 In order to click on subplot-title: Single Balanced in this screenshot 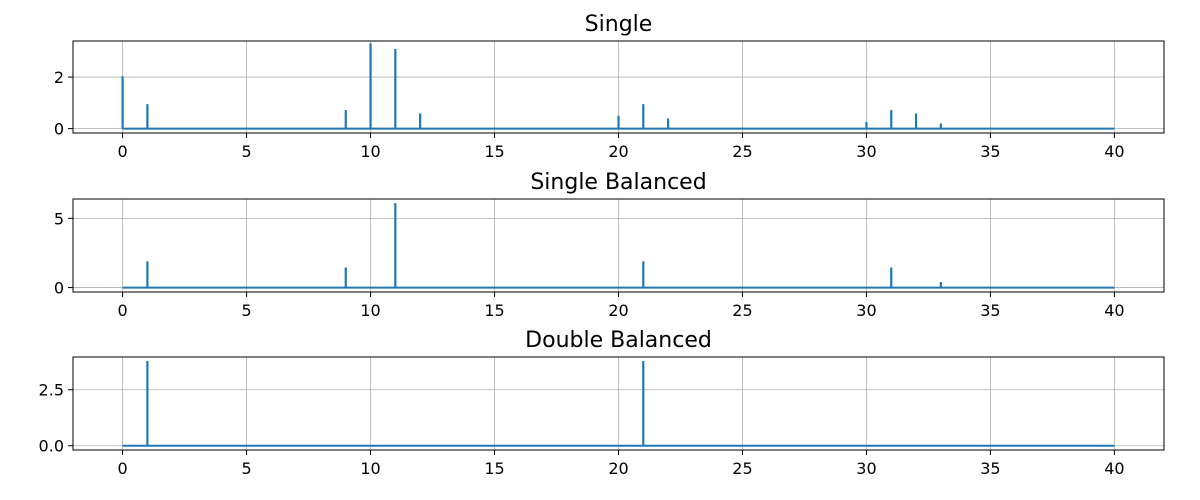, I will do `click(618, 182)`.